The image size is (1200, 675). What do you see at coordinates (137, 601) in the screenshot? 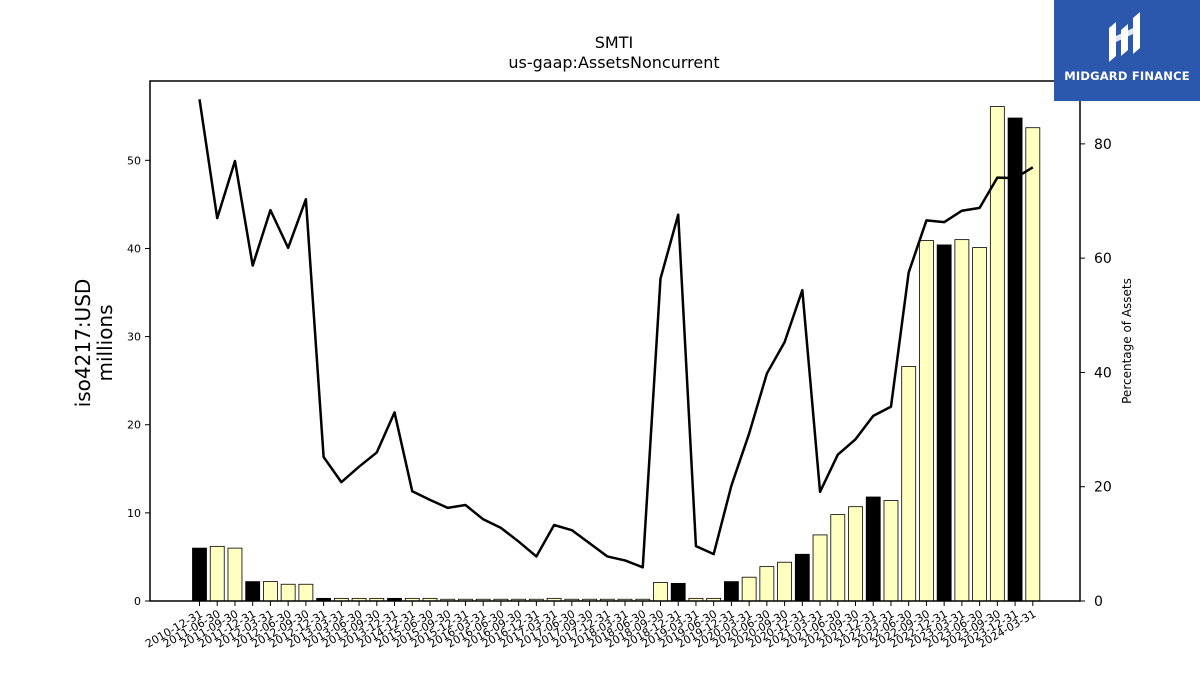
I see `y-tick-label: 0` at bounding box center [137, 601].